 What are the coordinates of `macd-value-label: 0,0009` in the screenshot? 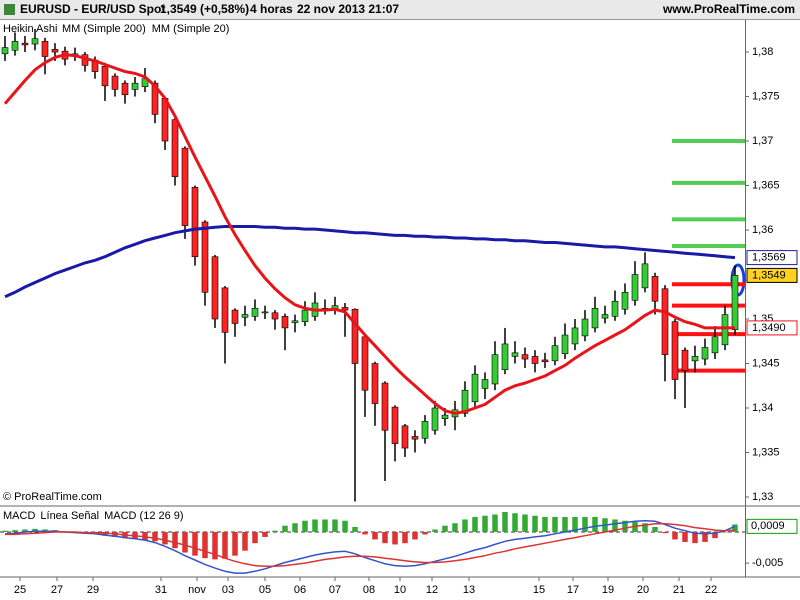 It's located at (768, 526).